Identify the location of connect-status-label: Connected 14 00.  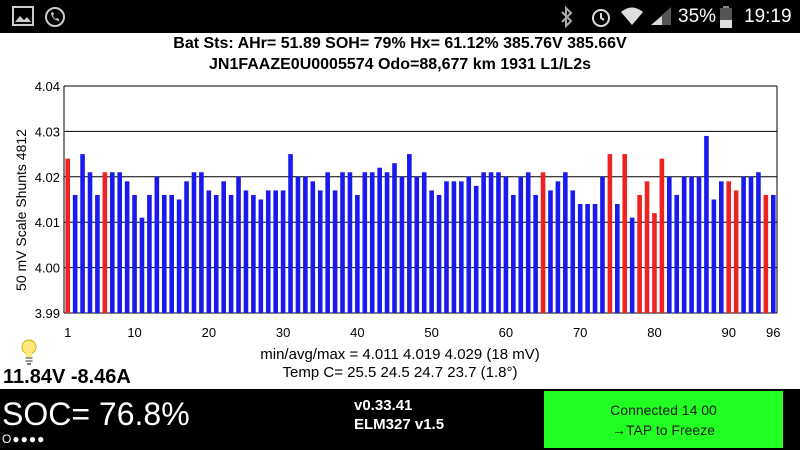
(663, 409).